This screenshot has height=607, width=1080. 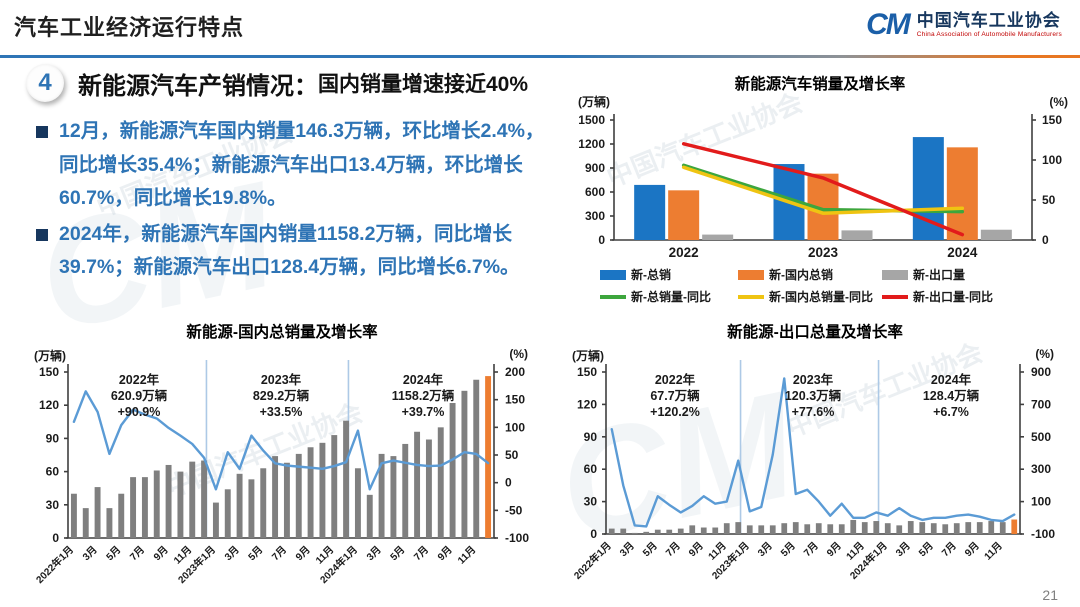 What do you see at coordinates (815, 332) in the screenshot?
I see `chart-title: 新能源-出口总量及增长率` at bounding box center [815, 332].